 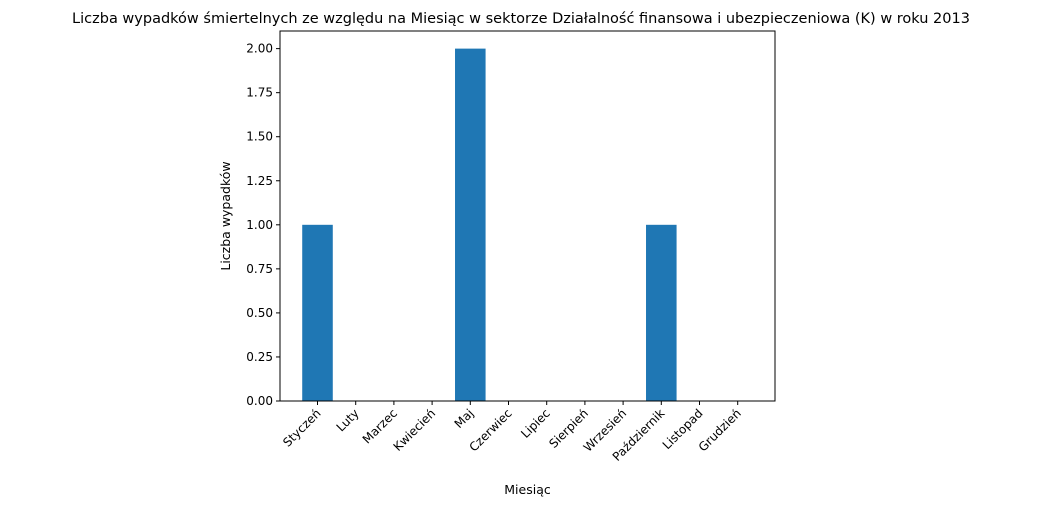 I want to click on x-axis-label: Miesiąc, so click(x=527, y=489).